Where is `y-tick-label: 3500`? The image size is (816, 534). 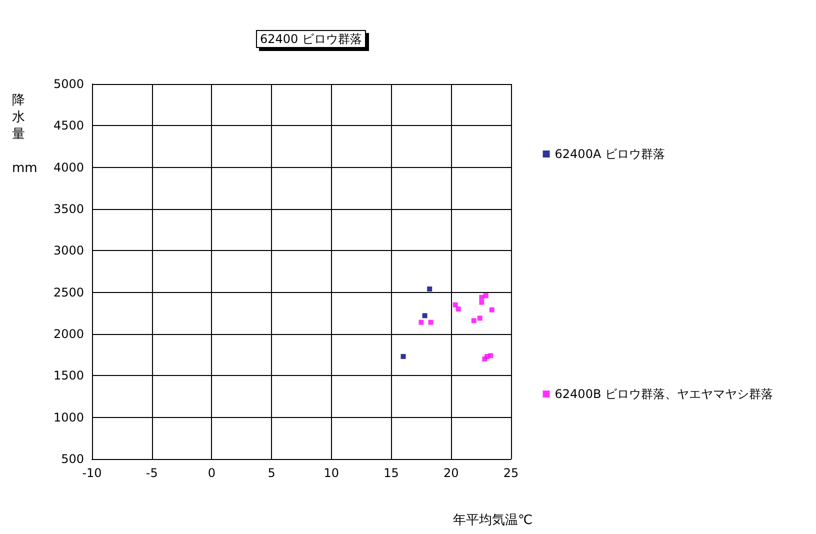
y-tick-label: 3500 is located at coordinates (68, 209).